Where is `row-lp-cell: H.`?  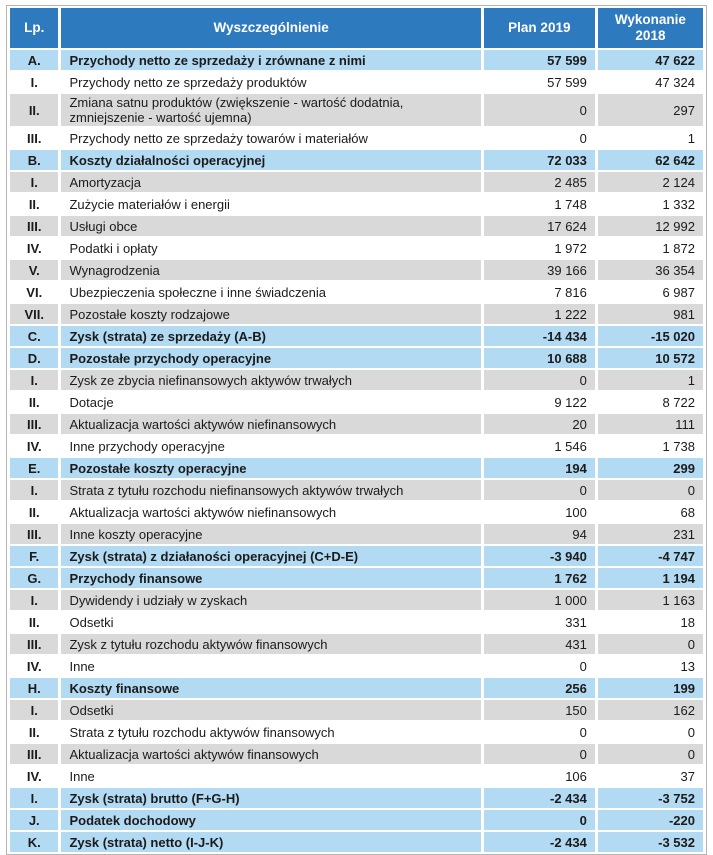 row-lp-cell: H. is located at coordinates (34, 688).